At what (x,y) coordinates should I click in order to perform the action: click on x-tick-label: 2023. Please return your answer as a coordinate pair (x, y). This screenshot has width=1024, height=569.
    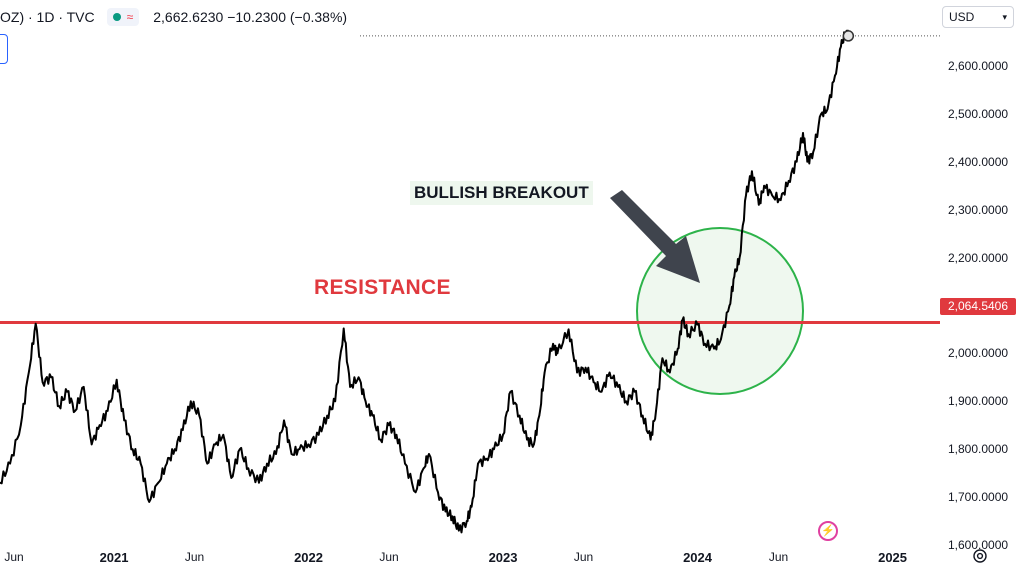
    Looking at the image, I should click on (503, 557).